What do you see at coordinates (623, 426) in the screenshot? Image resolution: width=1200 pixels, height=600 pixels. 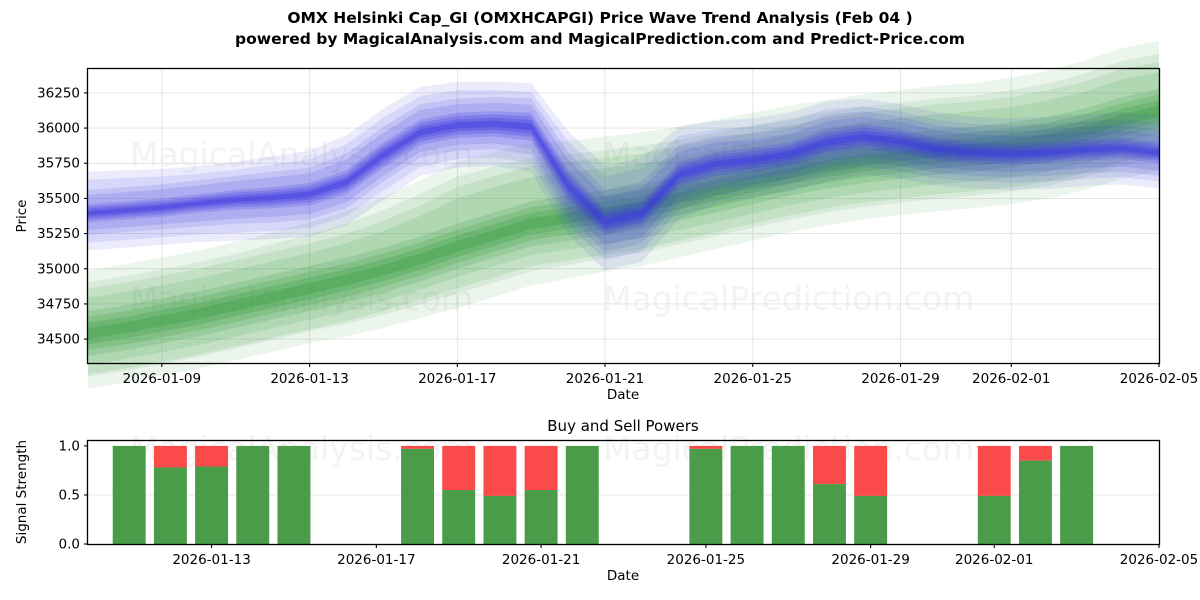 I see `bar-chart-title: Buy and Sell Powers` at bounding box center [623, 426].